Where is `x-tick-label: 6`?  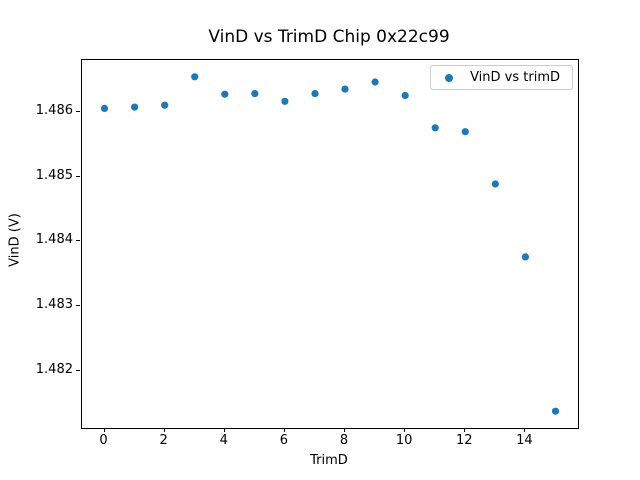
x-tick-label: 6 is located at coordinates (284, 440).